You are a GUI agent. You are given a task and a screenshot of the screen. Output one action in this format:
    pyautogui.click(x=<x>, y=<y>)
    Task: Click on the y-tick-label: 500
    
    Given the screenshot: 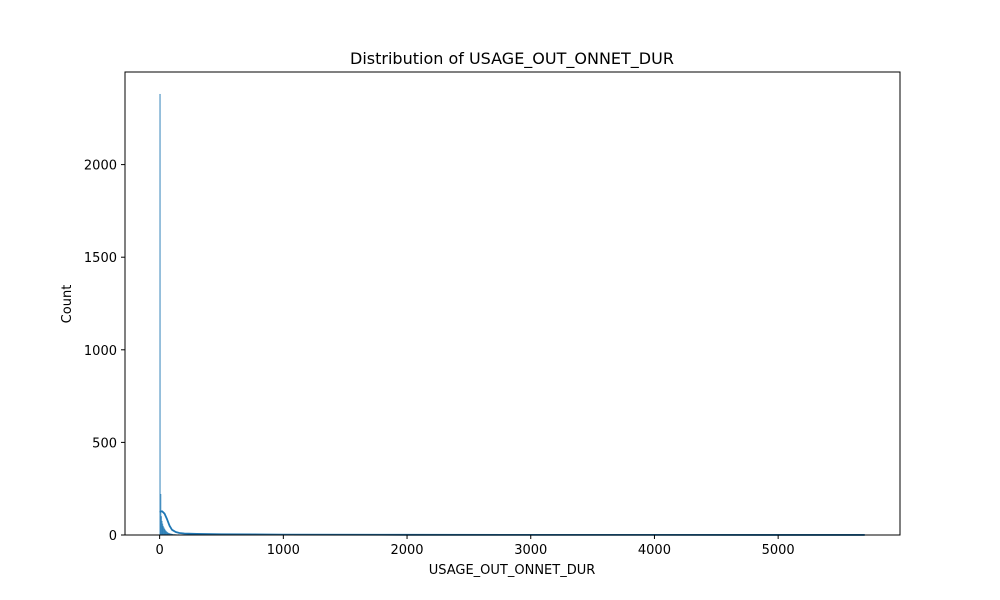 What is the action you would take?
    pyautogui.click(x=104, y=443)
    